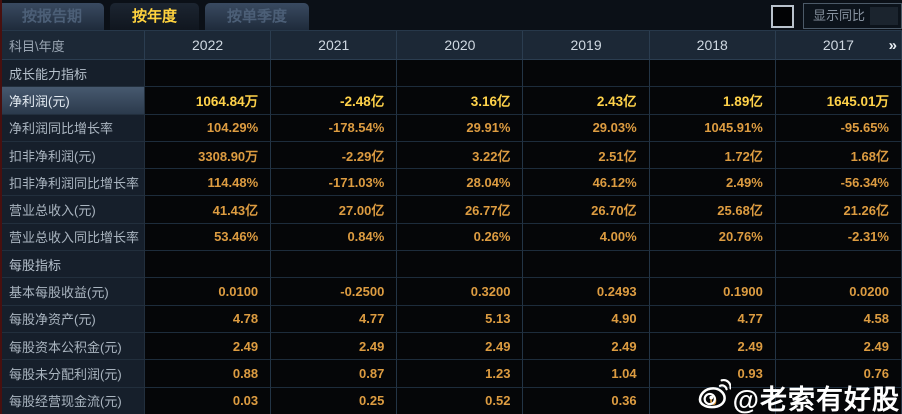 The image size is (902, 414). Describe the element at coordinates (72, 210) in the screenshot. I see `row-label: 营业总收入(元)` at that location.